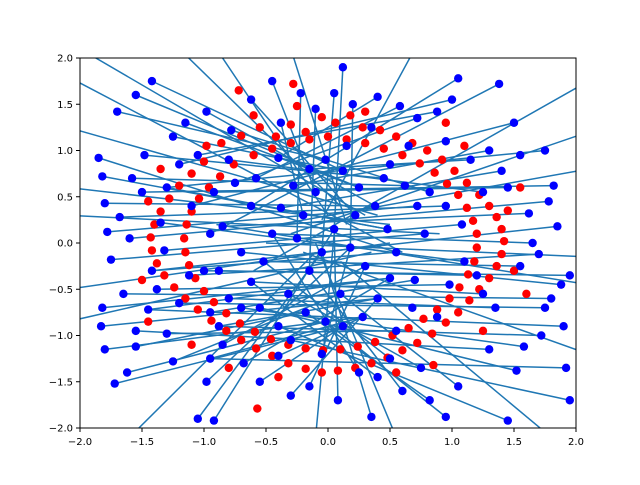  I want to click on y-tick-label: 1.5, so click(65, 105).